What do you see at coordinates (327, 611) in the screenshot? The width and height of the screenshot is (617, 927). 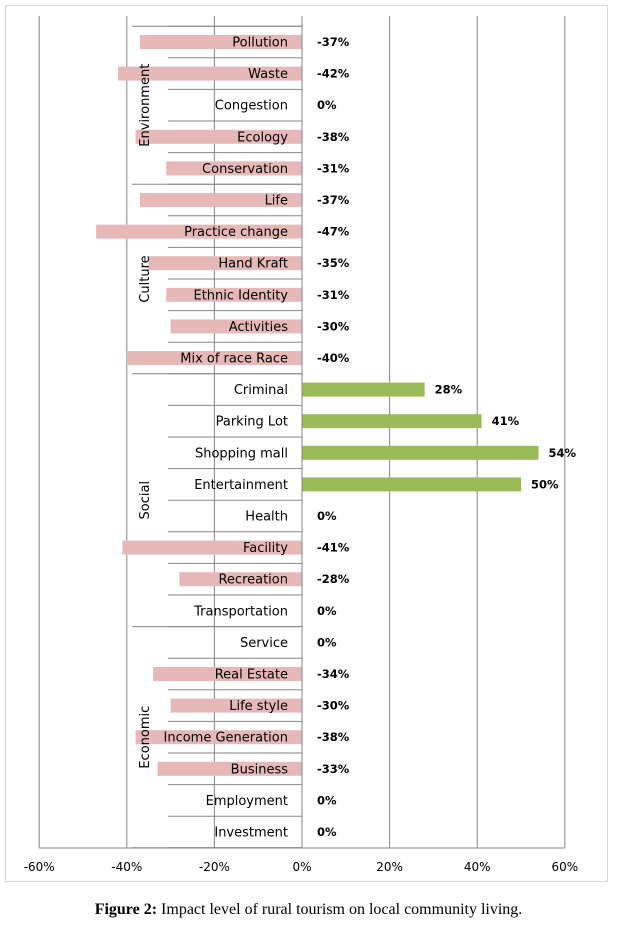 I see `value-label-18: 0%` at bounding box center [327, 611].